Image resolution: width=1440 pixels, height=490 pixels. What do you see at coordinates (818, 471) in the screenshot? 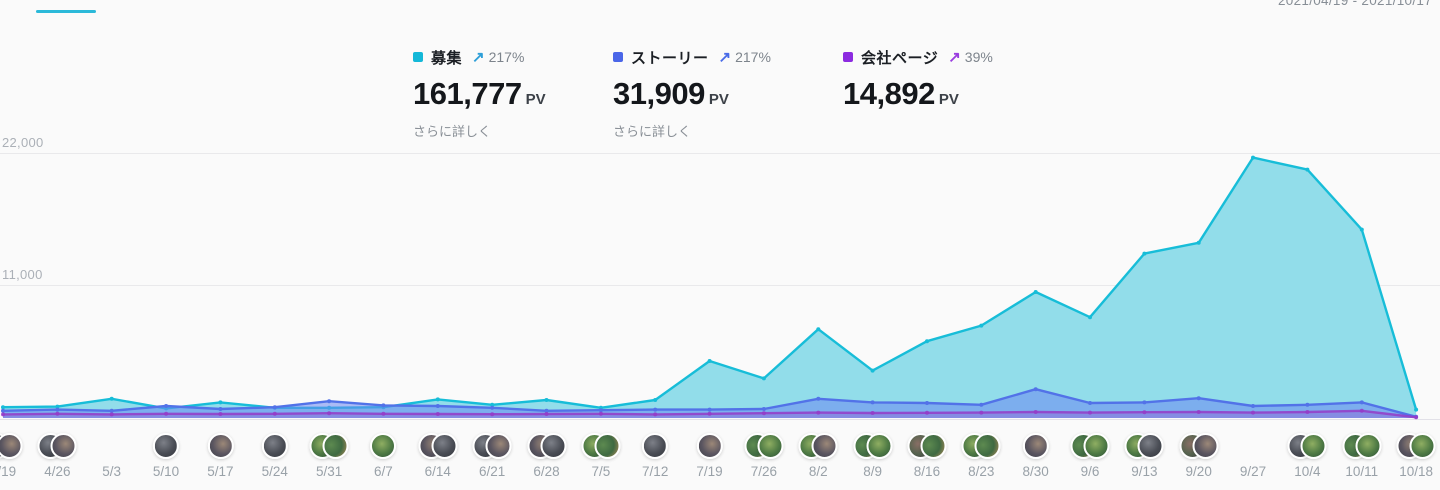
I see `x-axis-label: 8/2` at bounding box center [818, 471].